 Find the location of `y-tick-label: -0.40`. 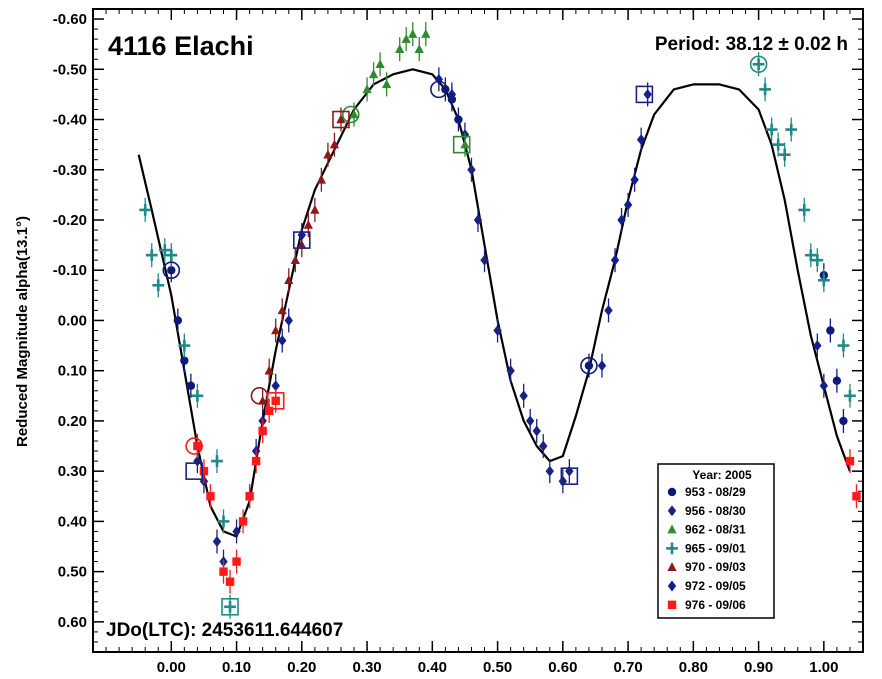

y-tick-label: -0.40 is located at coordinates (70, 120).